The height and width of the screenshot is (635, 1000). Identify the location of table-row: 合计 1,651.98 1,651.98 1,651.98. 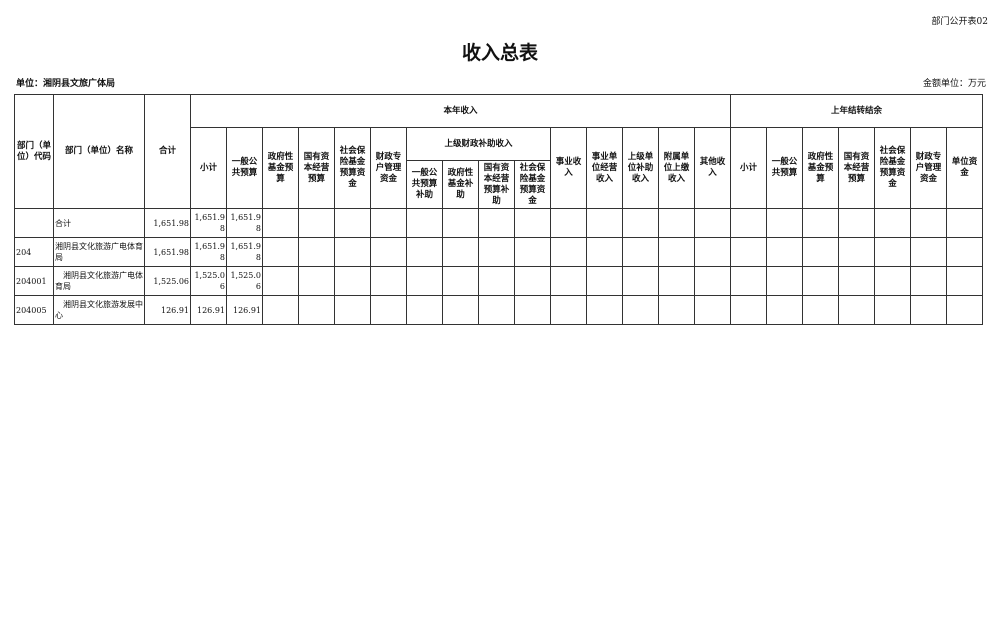
(498, 223).